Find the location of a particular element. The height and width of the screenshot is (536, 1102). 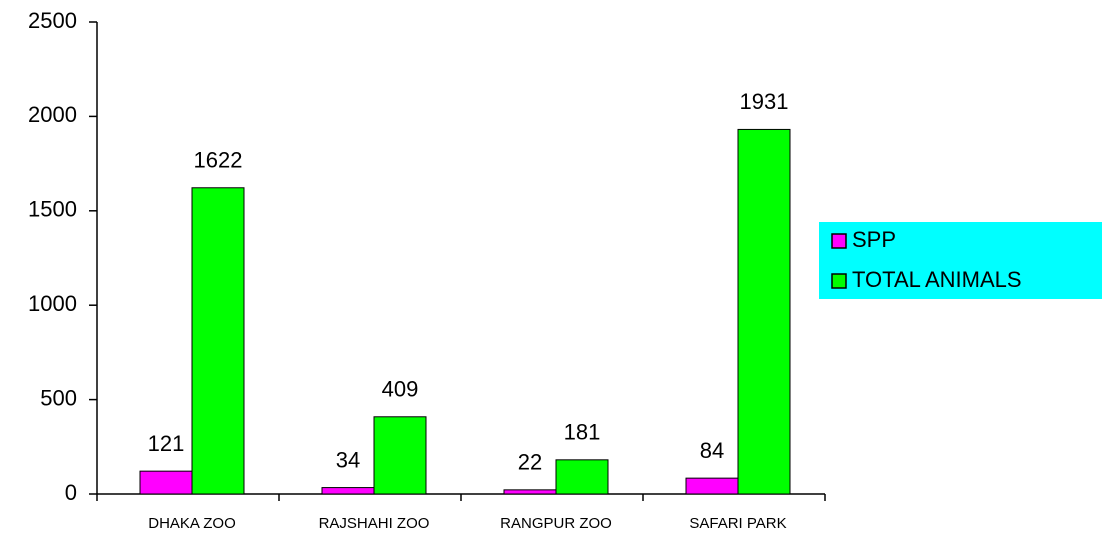

data-label: 1931 is located at coordinates (764, 101).